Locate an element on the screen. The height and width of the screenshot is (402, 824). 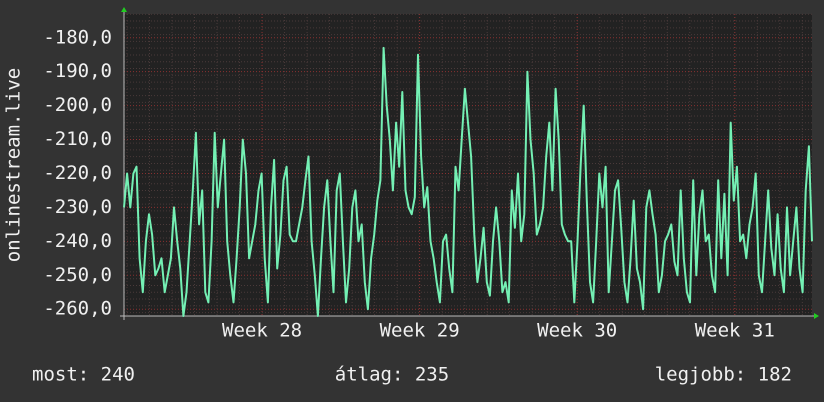
y-tick-label: -240,0 is located at coordinates (77, 241).